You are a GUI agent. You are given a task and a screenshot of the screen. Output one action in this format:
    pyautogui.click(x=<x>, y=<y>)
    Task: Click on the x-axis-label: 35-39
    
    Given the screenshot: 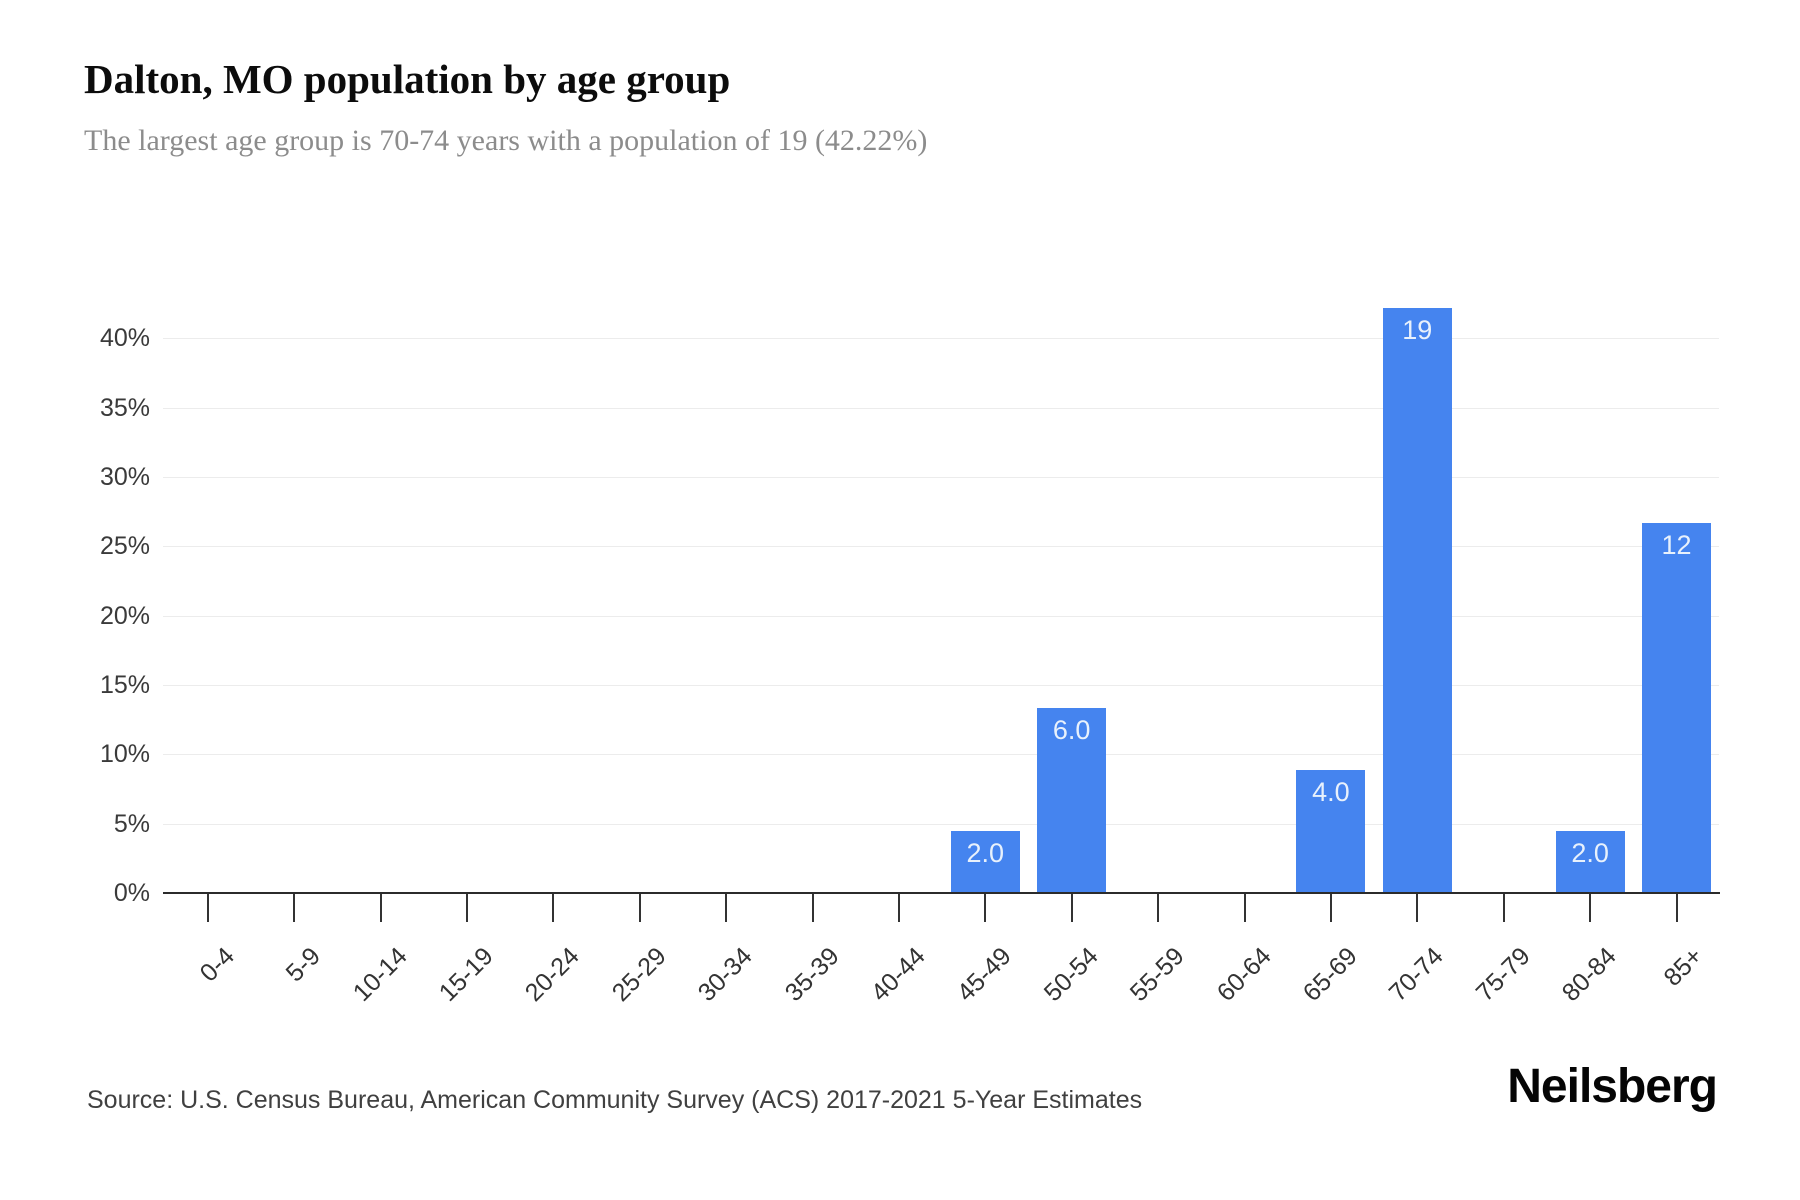 What is the action you would take?
    pyautogui.click(x=812, y=975)
    